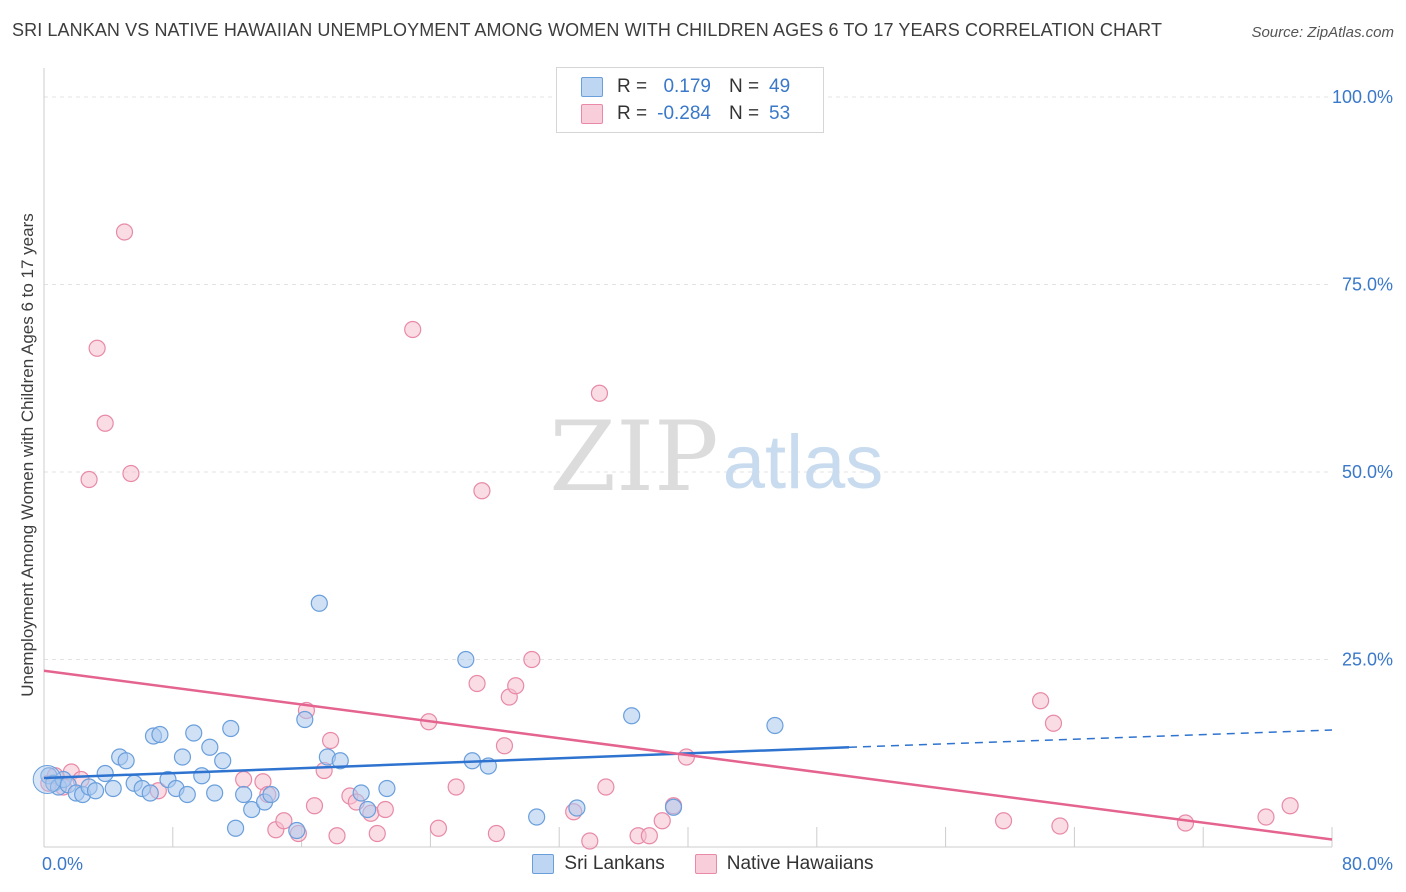  What do you see at coordinates (1367, 864) in the screenshot?
I see `x-tick-label: 80.0%` at bounding box center [1367, 864].